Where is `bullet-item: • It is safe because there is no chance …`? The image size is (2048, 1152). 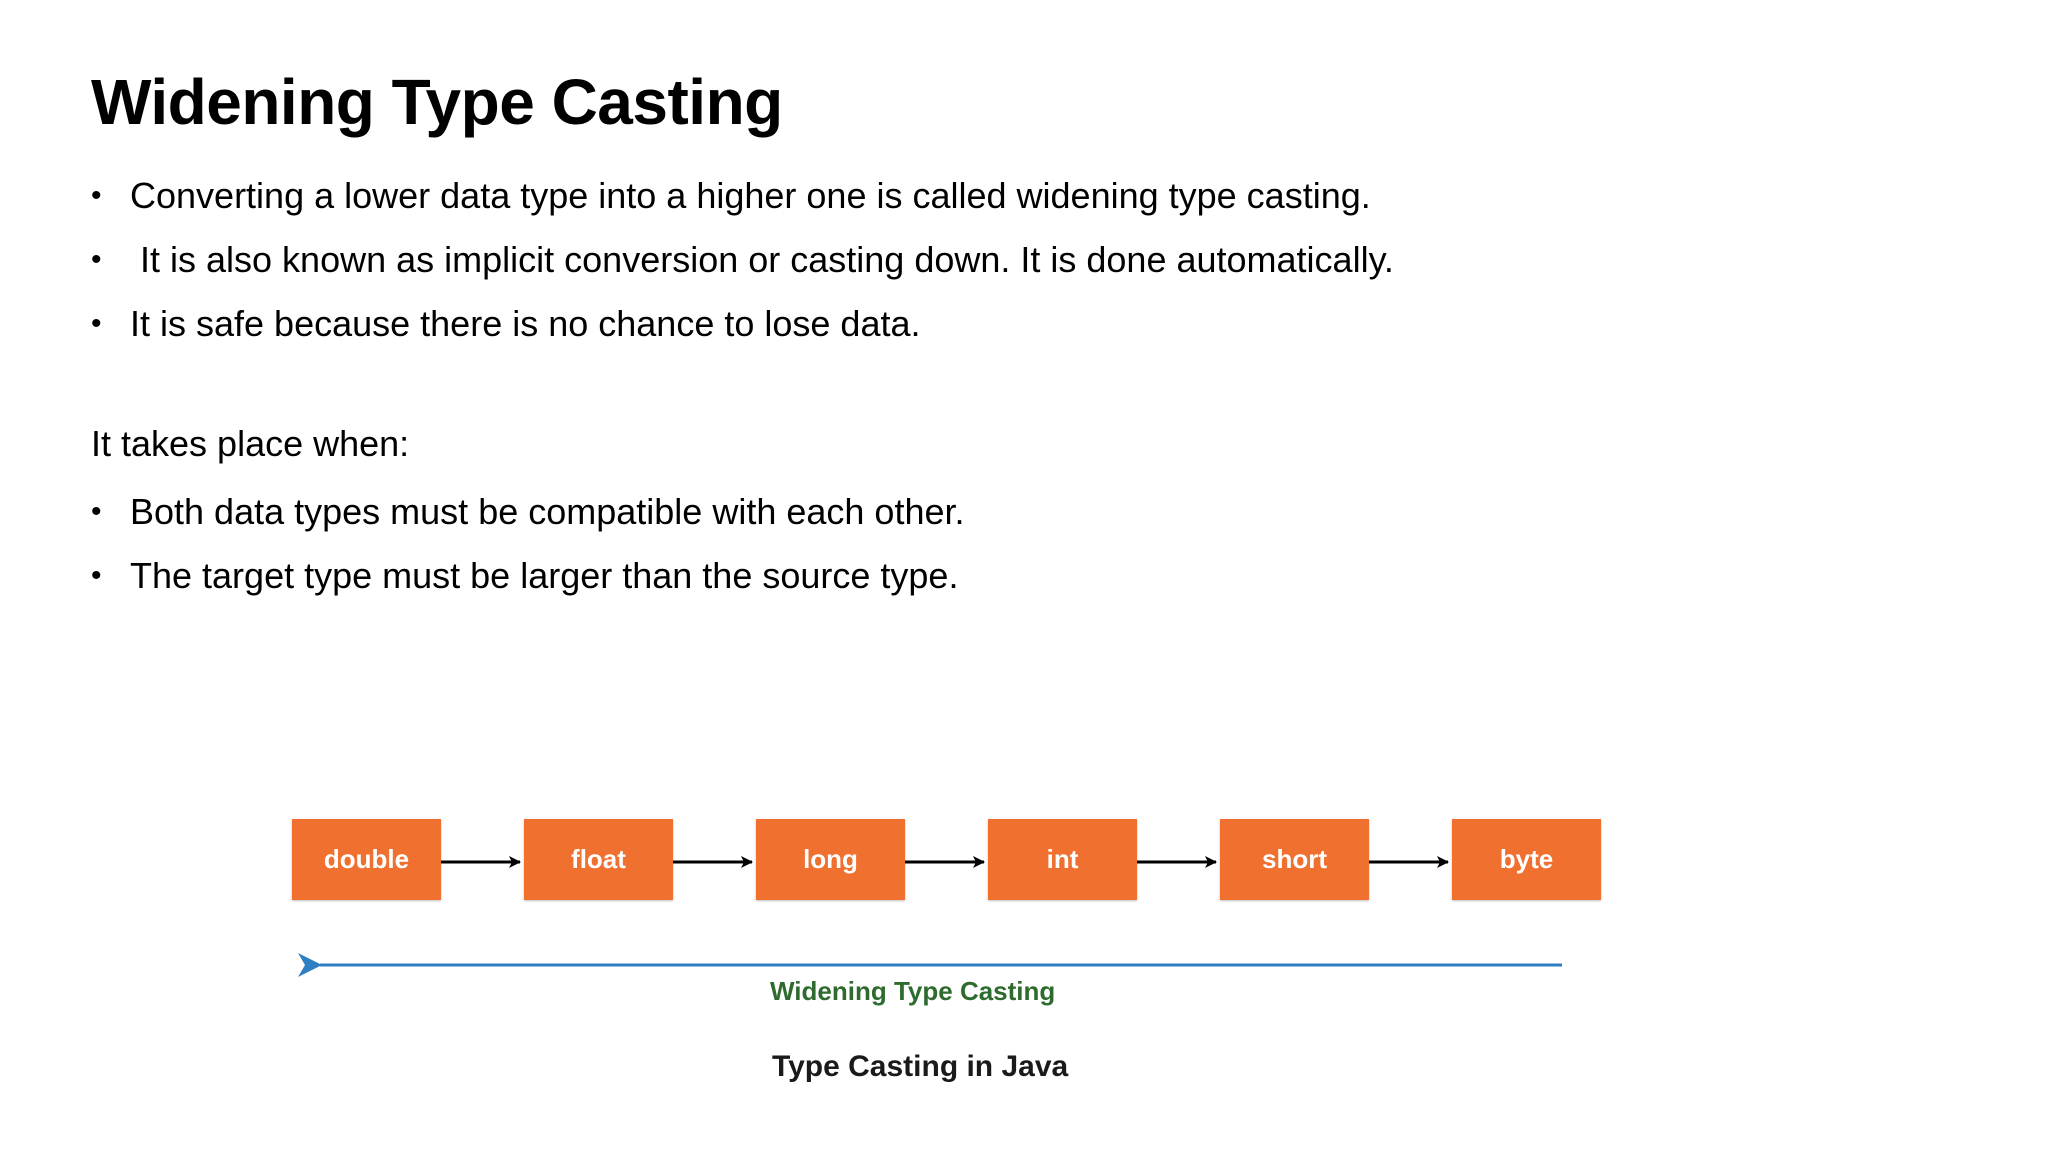 bullet-item: • It is safe because there is no chance … is located at coordinates (742, 324).